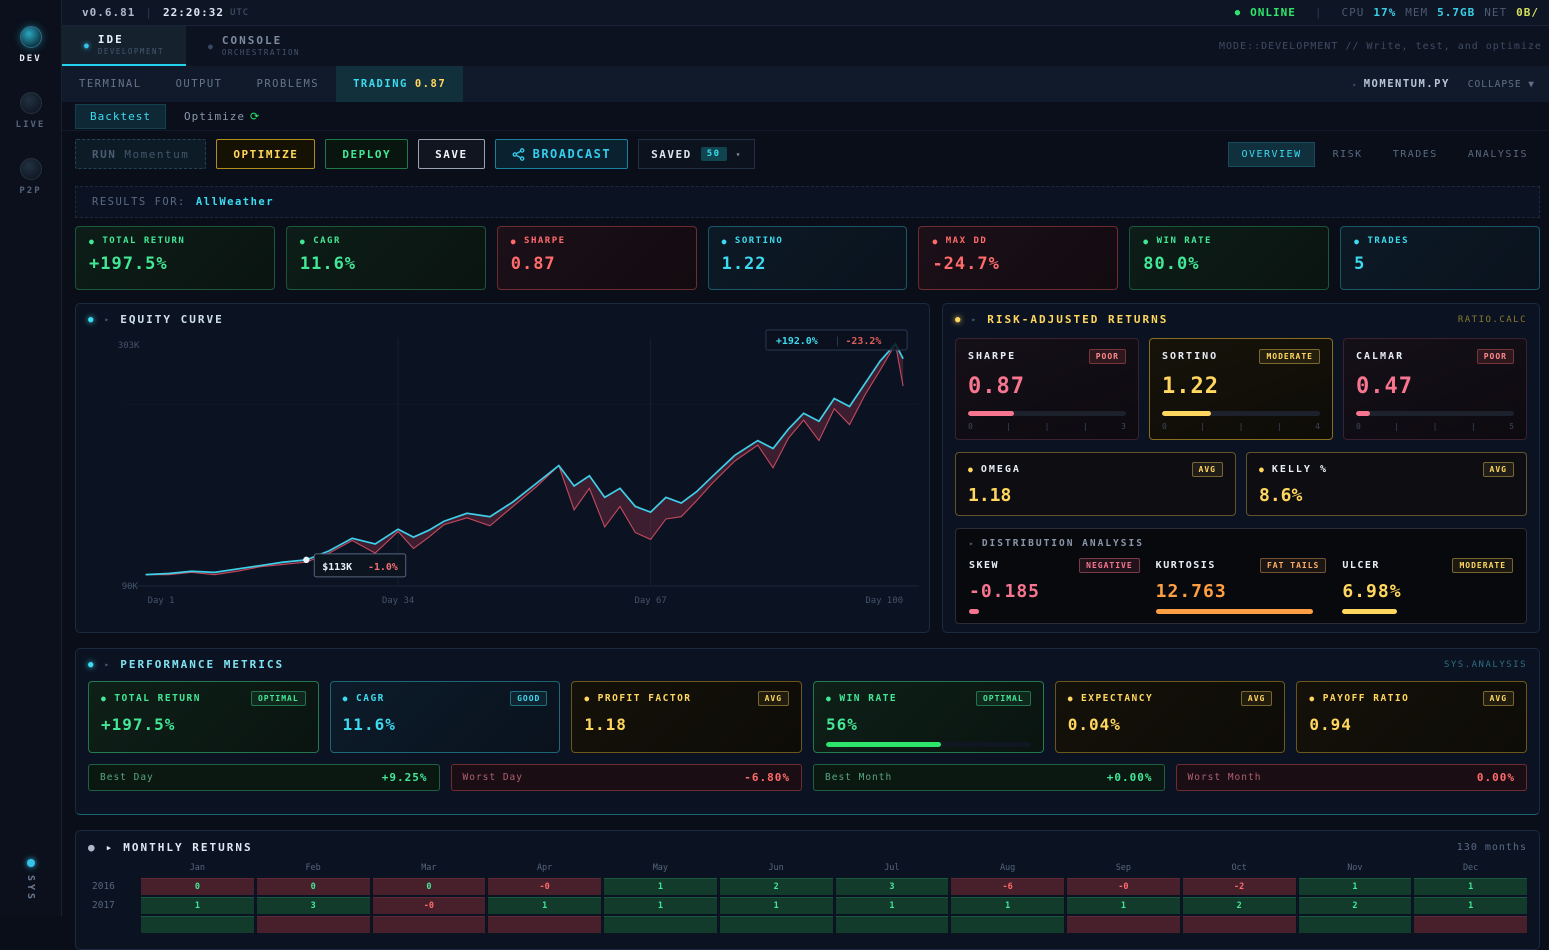 Image resolution: width=1549 pixels, height=950 pixels. I want to click on summary-card-max-dd: ●MAX DD-24.7%, so click(1018, 258).